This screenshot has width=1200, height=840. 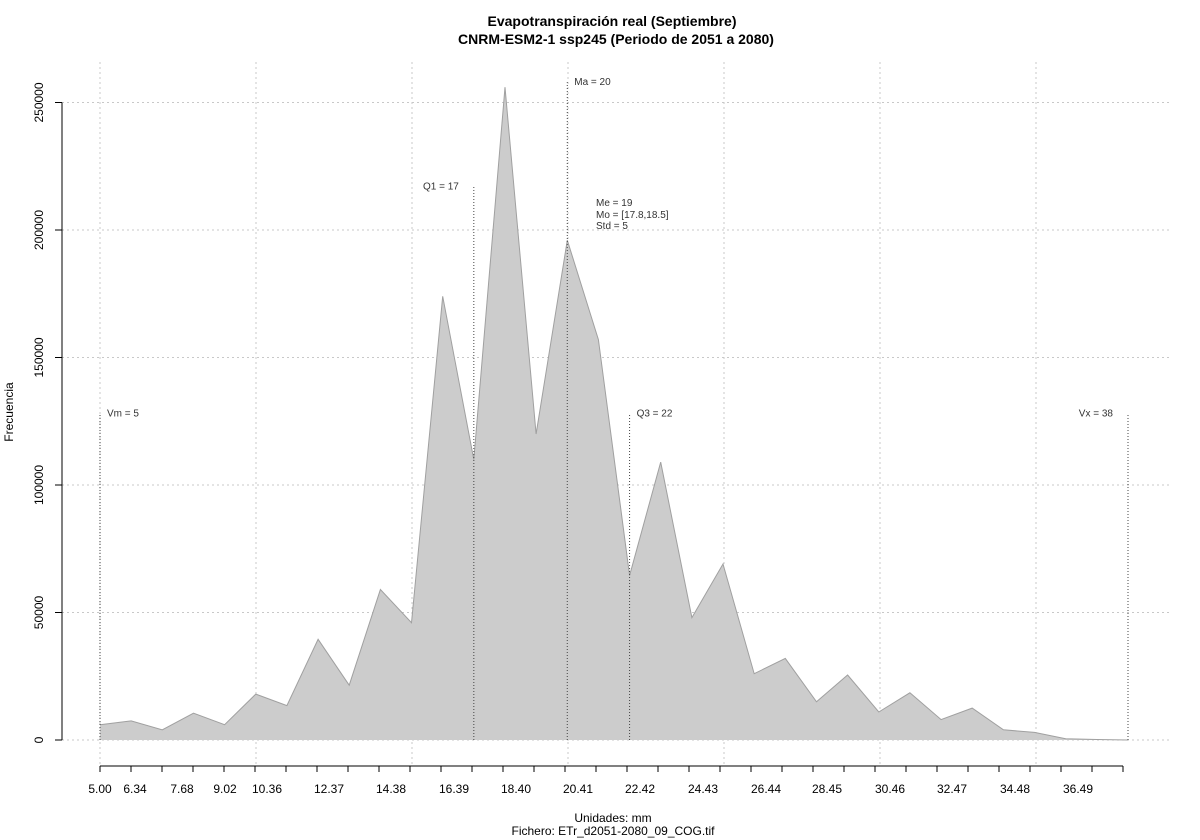 What do you see at coordinates (123, 414) in the screenshot?
I see `marker-label: Vm = 5` at bounding box center [123, 414].